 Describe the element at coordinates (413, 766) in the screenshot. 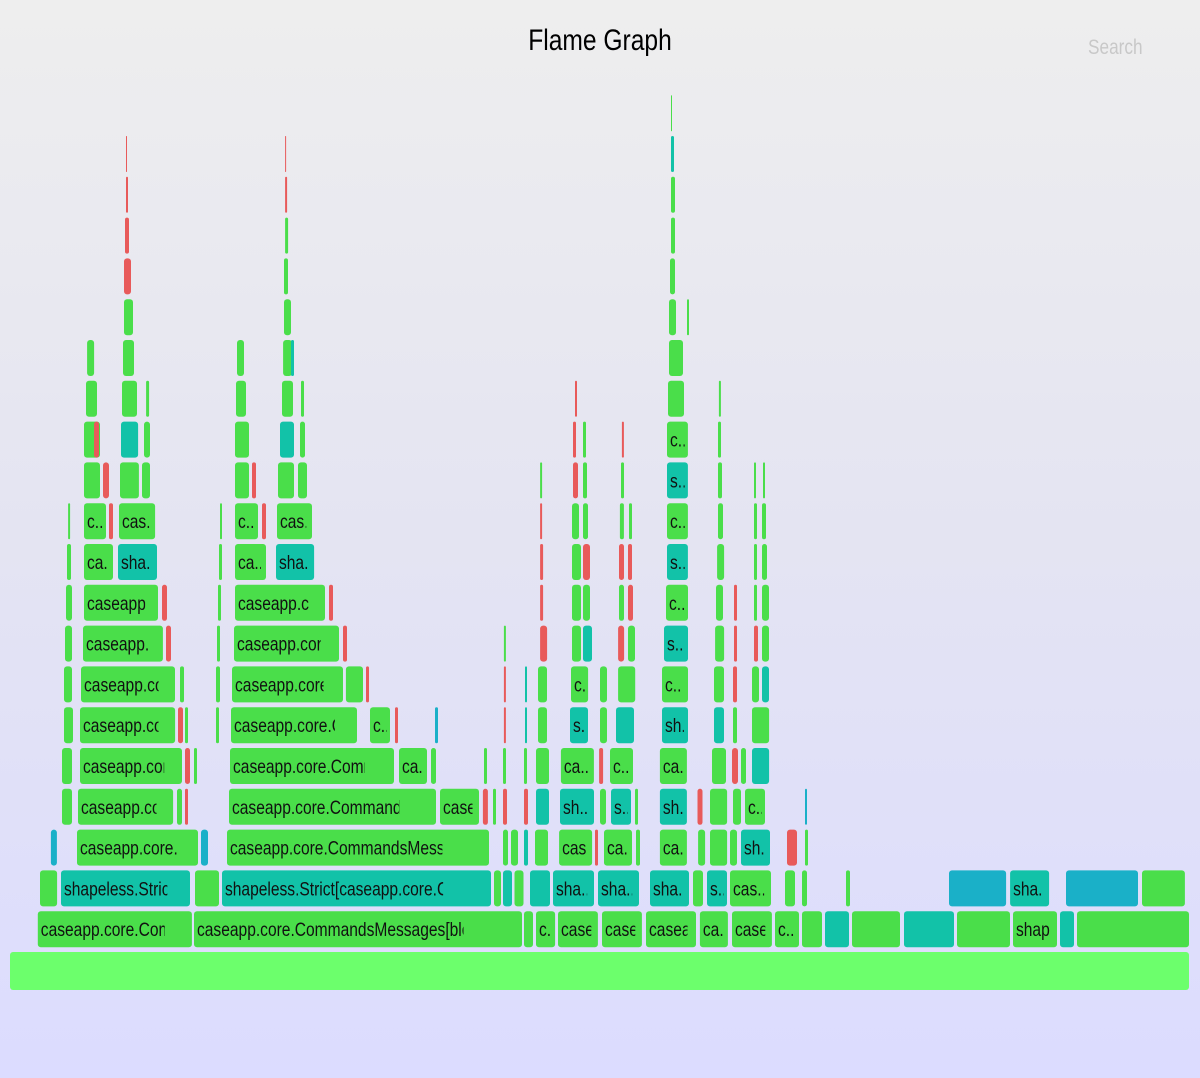

I see `flame-frame: ca..` at that location.